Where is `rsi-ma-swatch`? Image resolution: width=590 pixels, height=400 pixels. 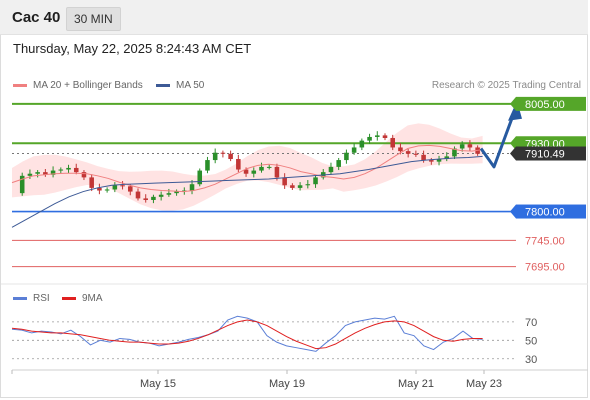 rsi-ma-swatch is located at coordinates (69, 298).